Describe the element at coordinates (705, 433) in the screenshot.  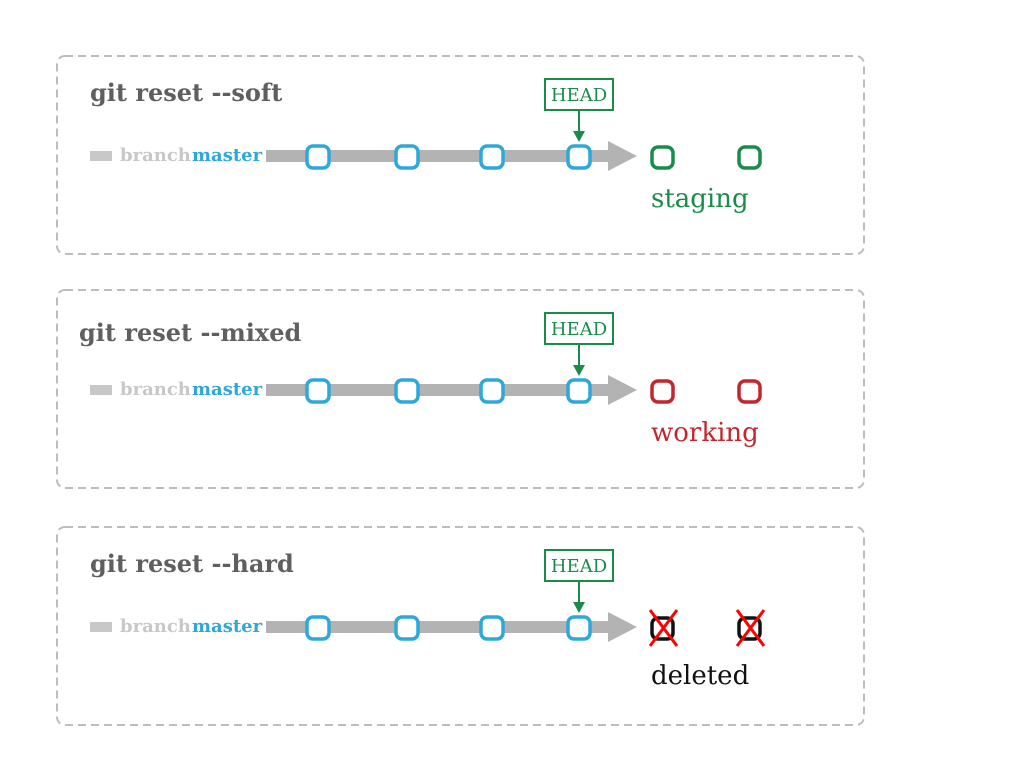
I see `state-label: working` at that location.